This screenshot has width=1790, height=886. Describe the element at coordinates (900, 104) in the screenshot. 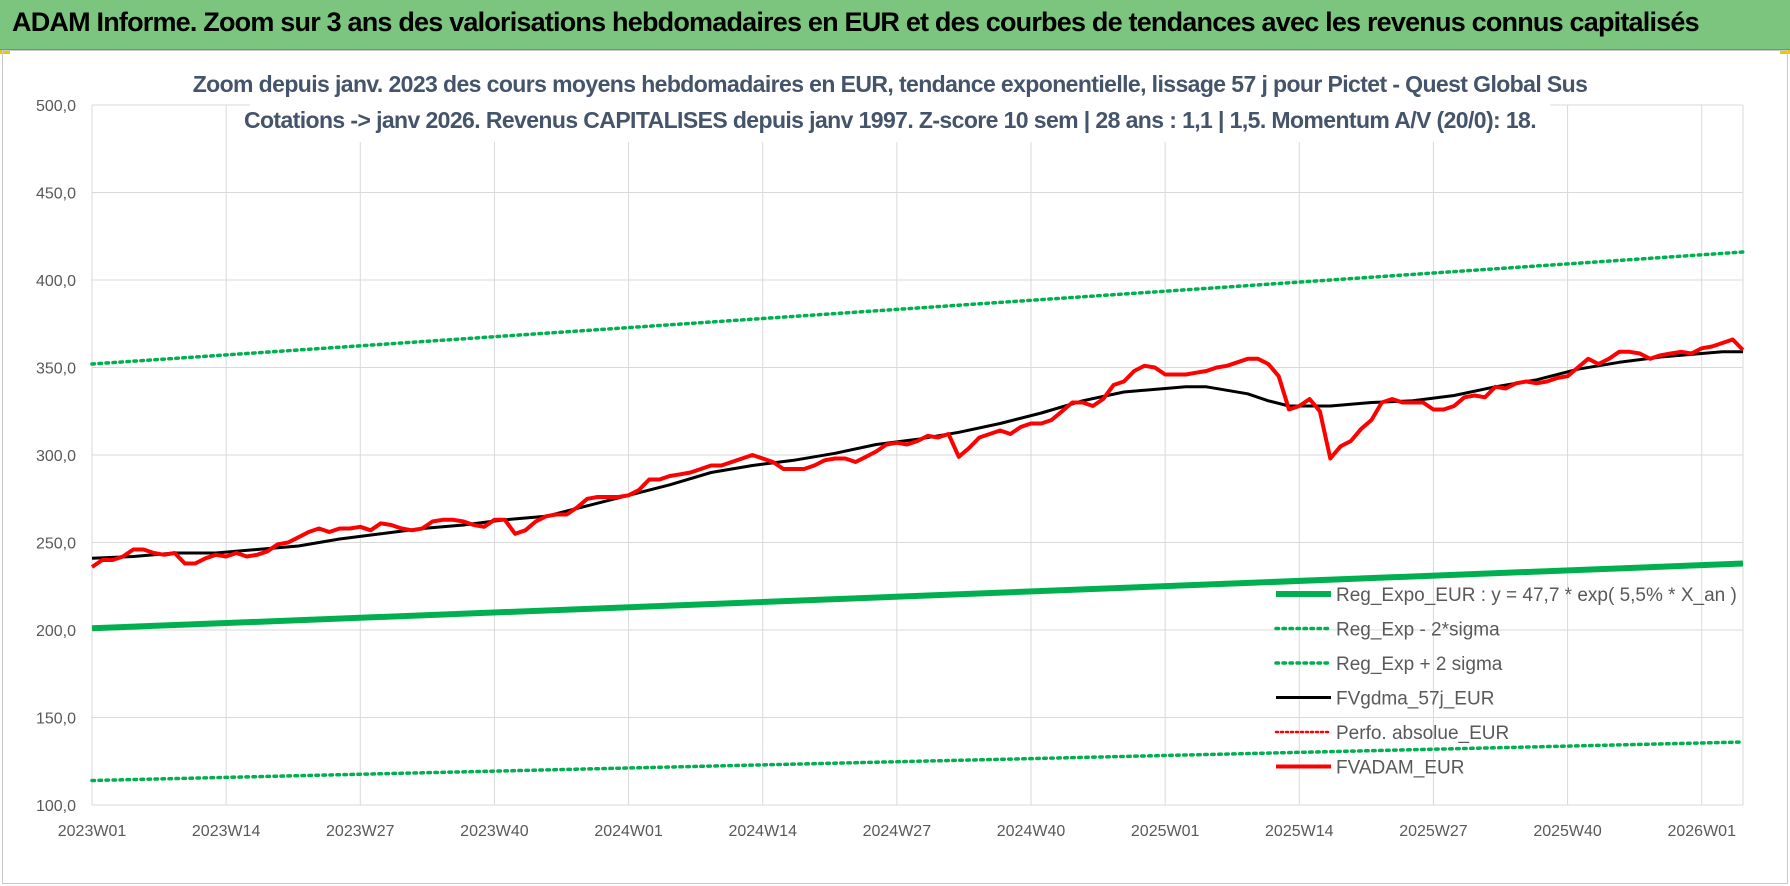

I see `title-background` at that location.